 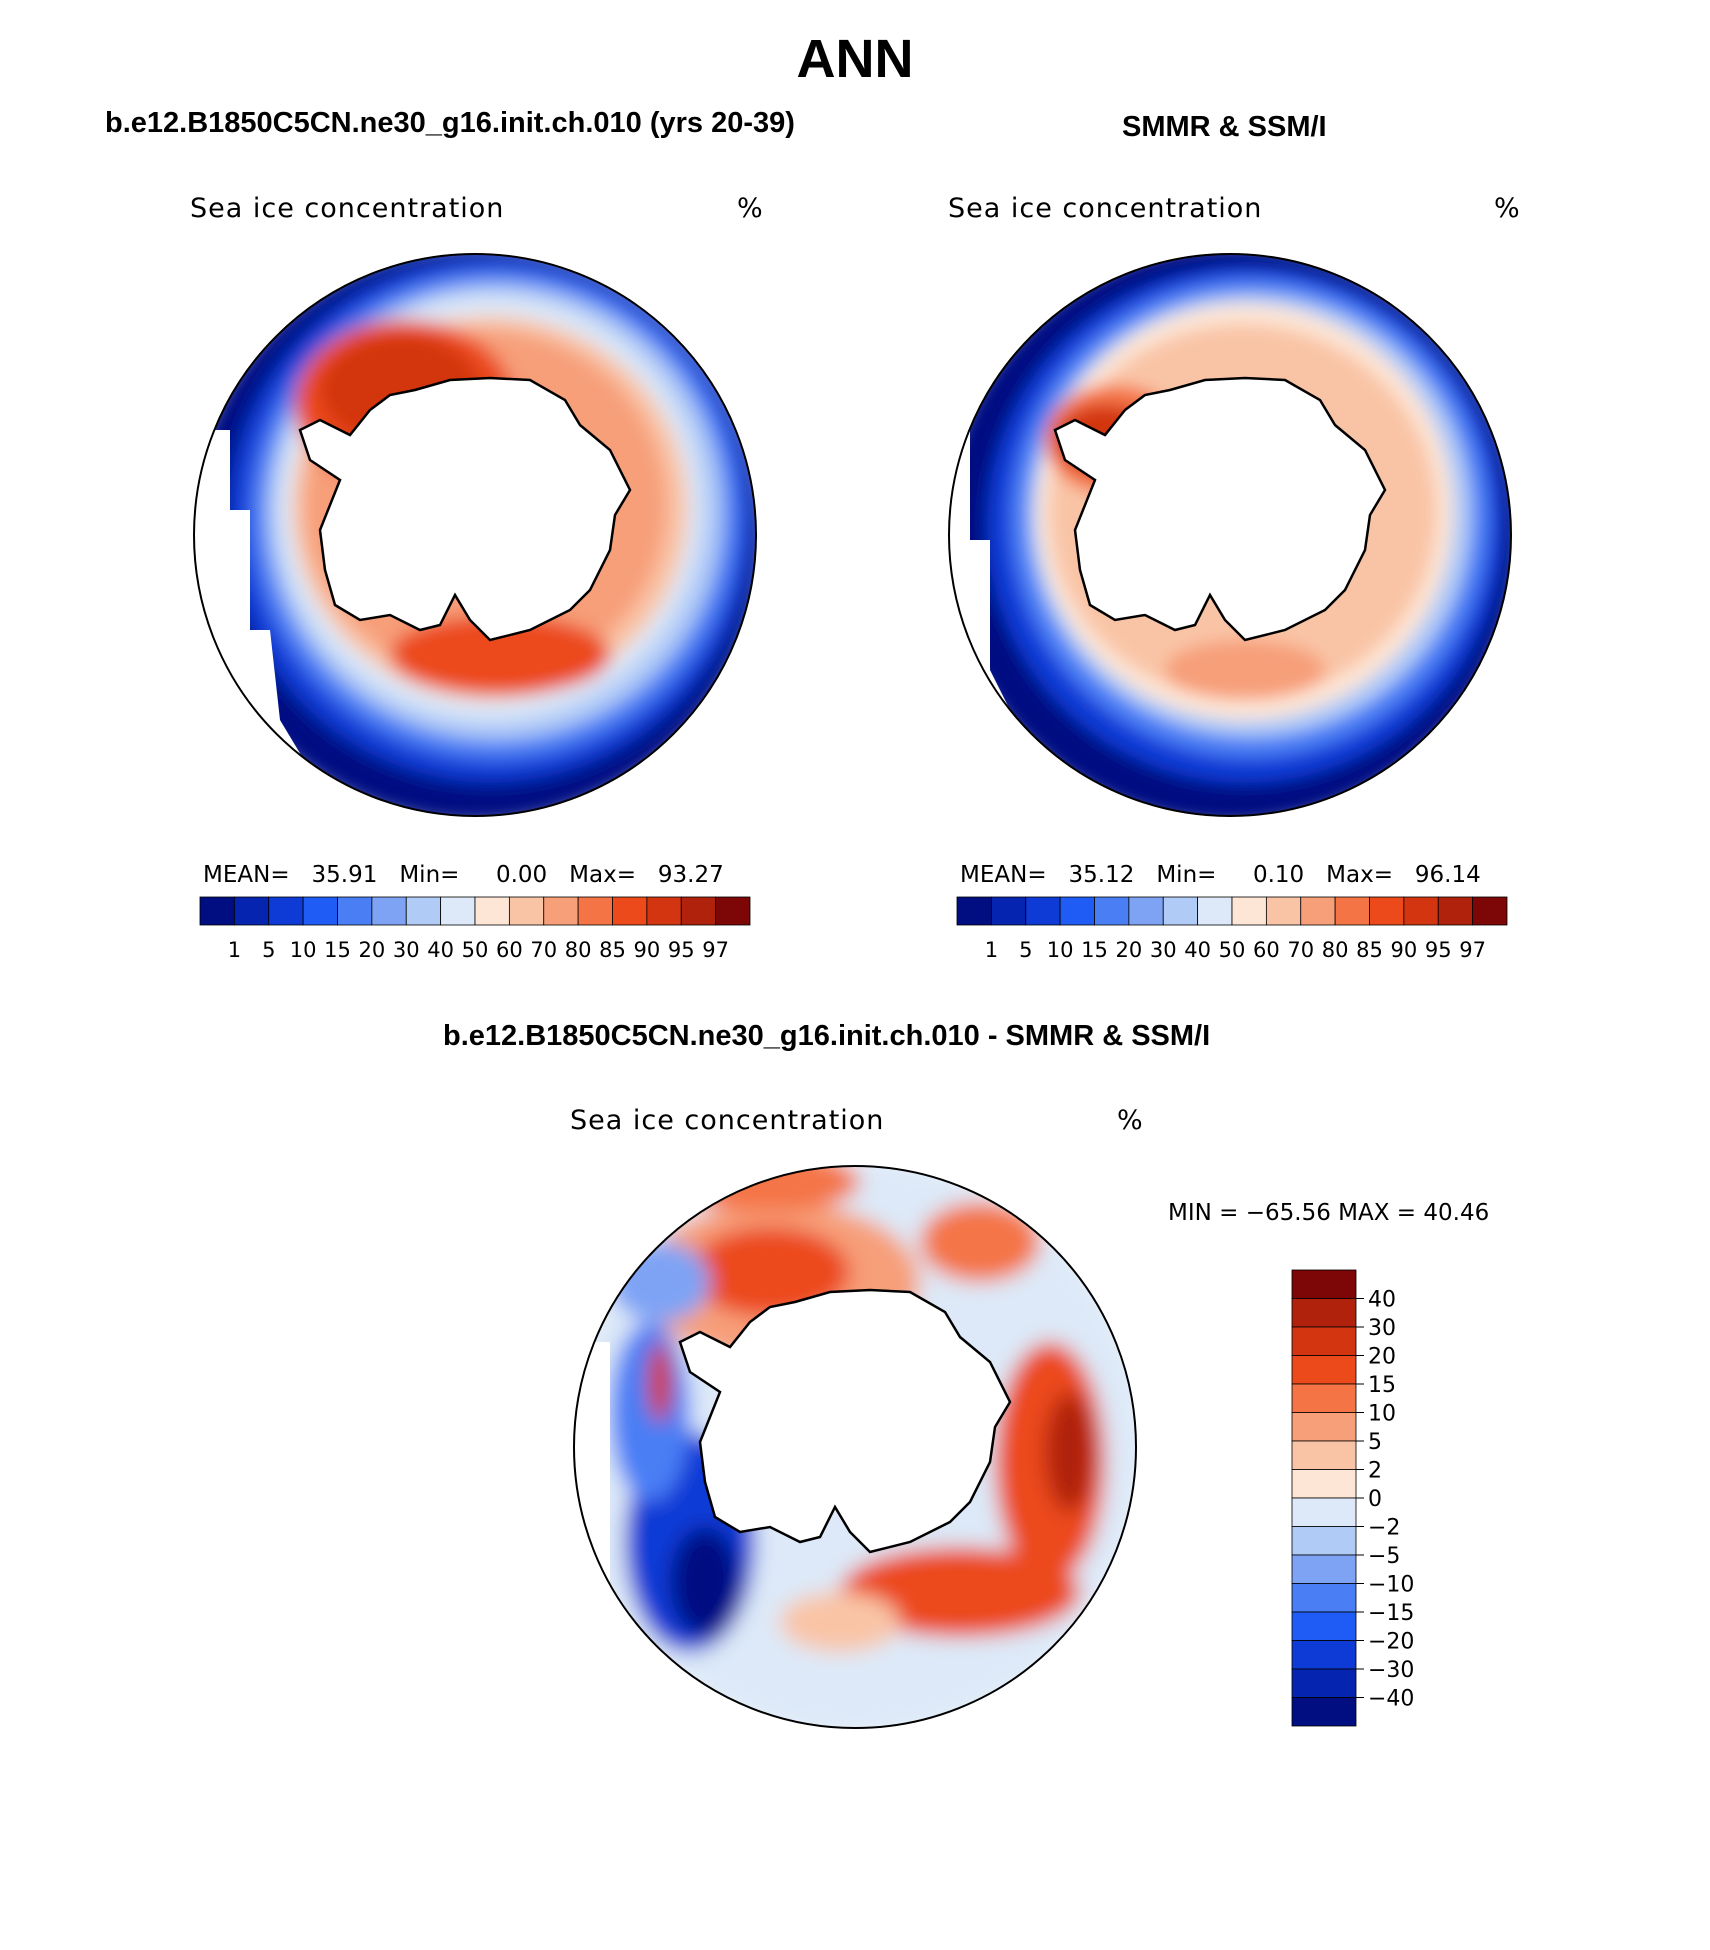 I want to click on right-units-label: %, so click(x=1507, y=208).